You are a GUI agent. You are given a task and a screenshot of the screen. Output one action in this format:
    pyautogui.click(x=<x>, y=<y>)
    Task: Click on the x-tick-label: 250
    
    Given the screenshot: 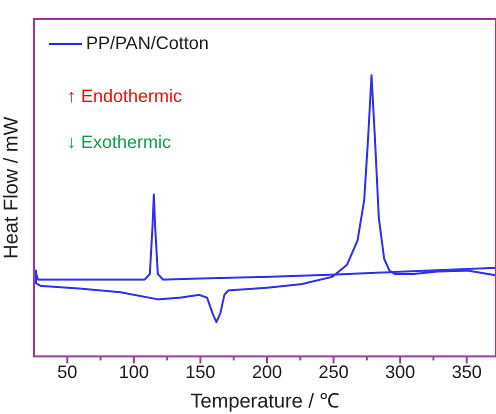 What is the action you would take?
    pyautogui.click(x=333, y=372)
    